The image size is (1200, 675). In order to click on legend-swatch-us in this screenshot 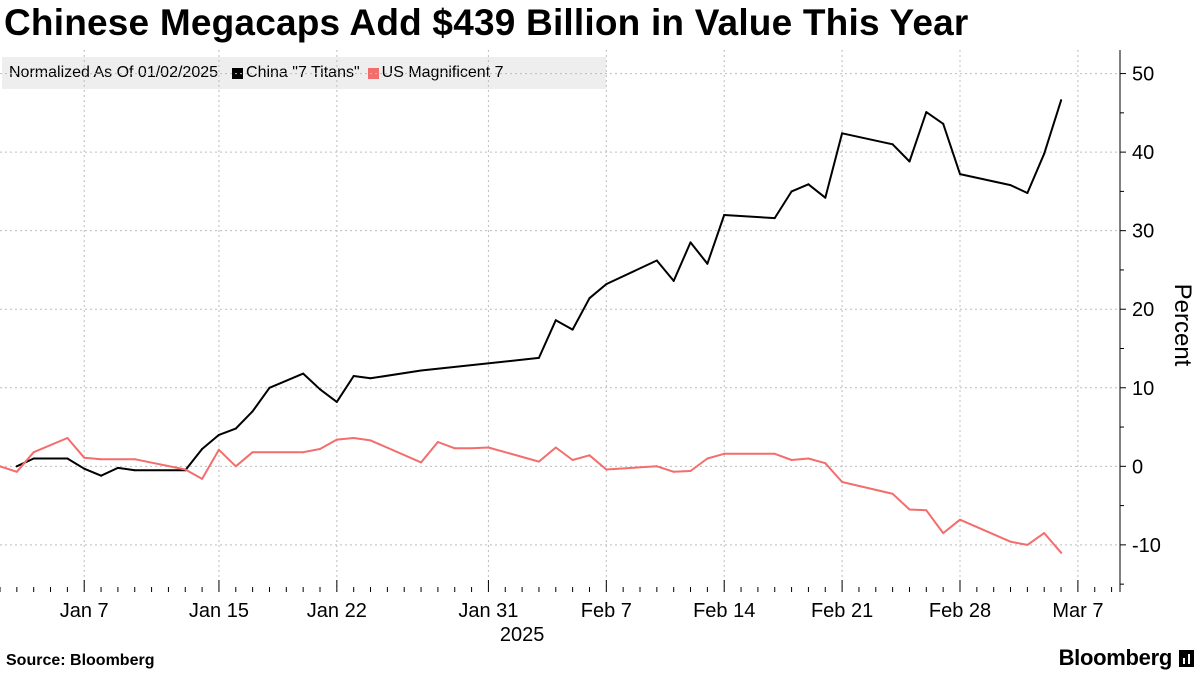, I will do `click(373, 73)`.